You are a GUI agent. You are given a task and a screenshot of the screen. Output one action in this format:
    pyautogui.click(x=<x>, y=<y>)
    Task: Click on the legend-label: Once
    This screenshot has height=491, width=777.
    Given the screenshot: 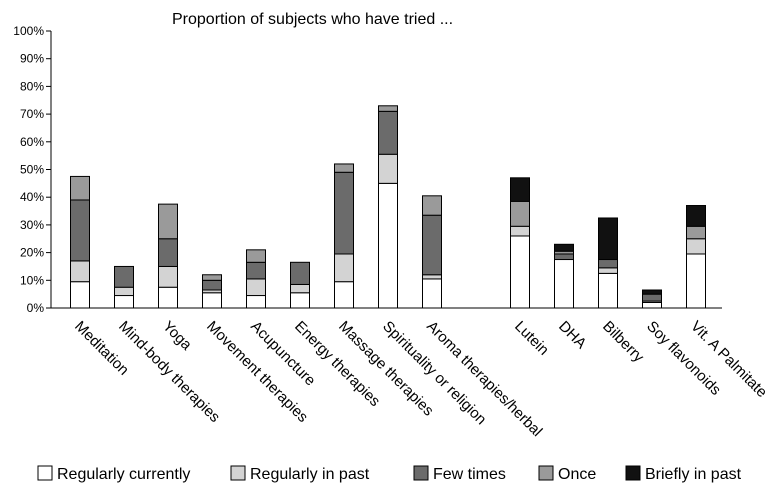 What is the action you would take?
    pyautogui.click(x=577, y=474)
    